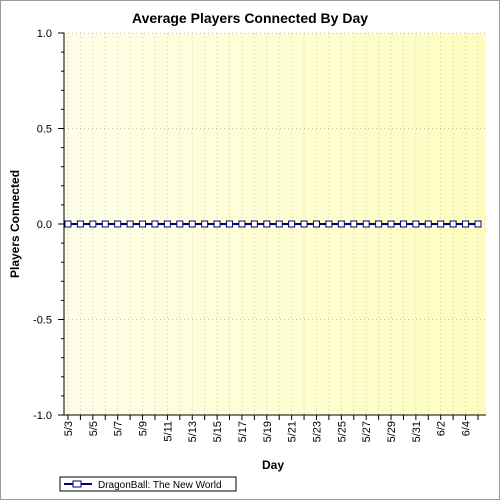 The width and height of the screenshot is (500, 500). I want to click on x-tick-label: 5/7, so click(119, 428).